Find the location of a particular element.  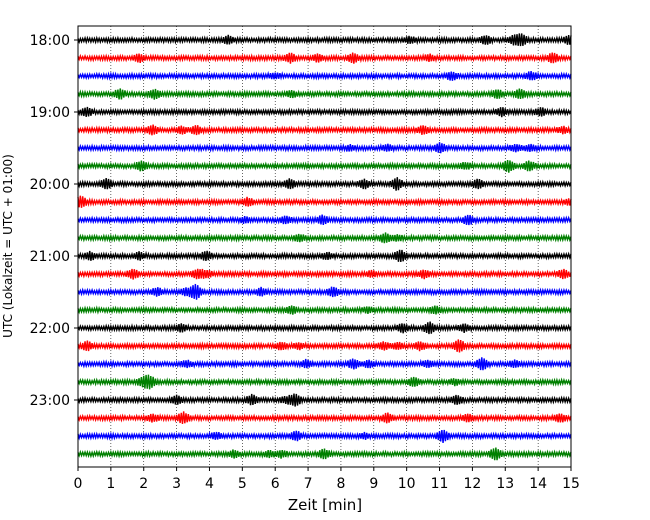

x-tick-label: 2 is located at coordinates (143, 484).